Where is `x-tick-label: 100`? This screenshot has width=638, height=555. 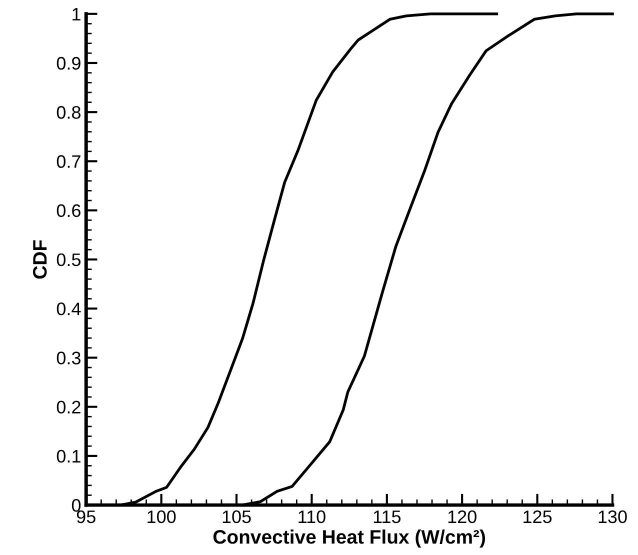 x-tick-label: 100 is located at coordinates (162, 517).